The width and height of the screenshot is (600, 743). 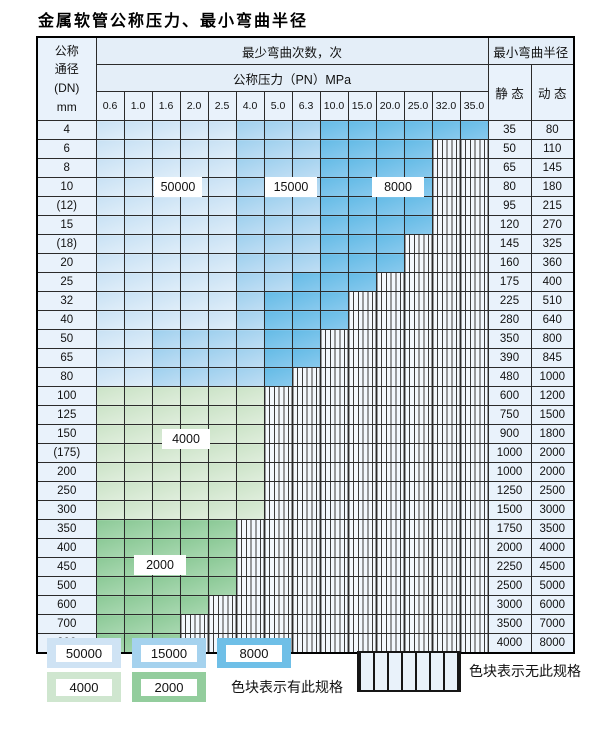 What do you see at coordinates (409, 671) in the screenshot?
I see `no-spec-swatch` at bounding box center [409, 671].